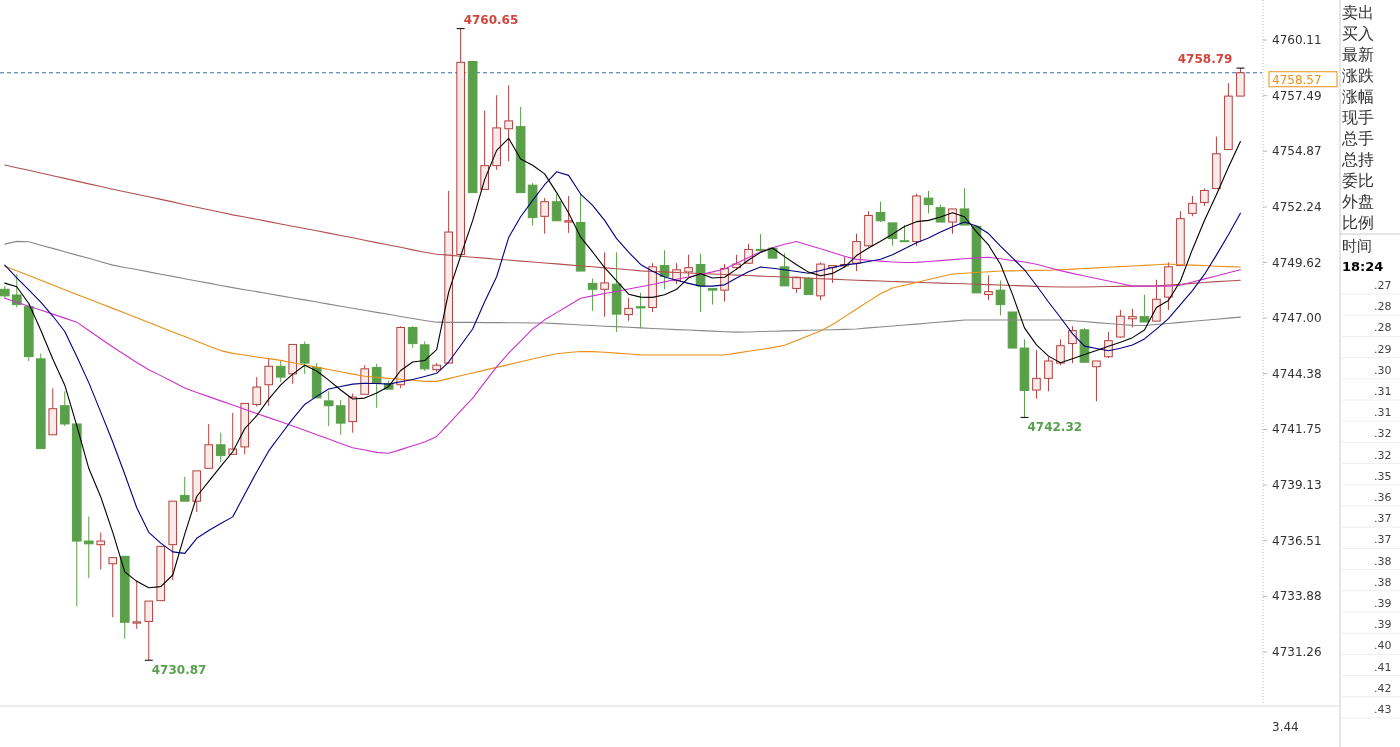  Describe the element at coordinates (1297, 207) in the screenshot. I see `y-tick-label: 4752.24` at that location.